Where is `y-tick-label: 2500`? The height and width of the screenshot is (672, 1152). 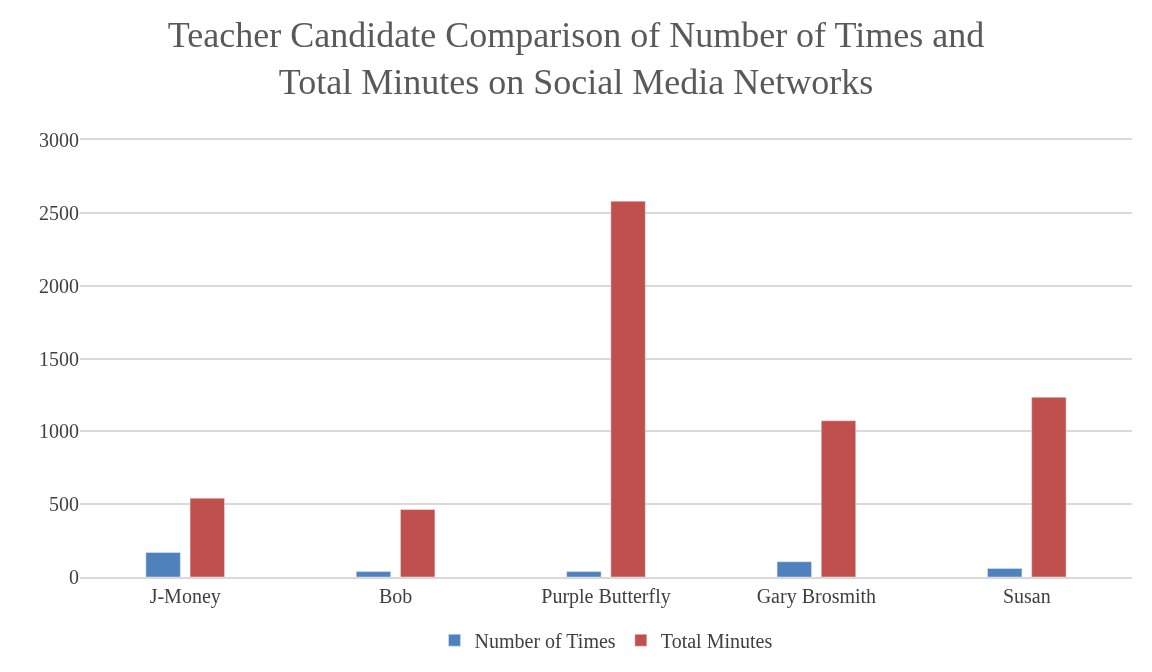 y-tick-label: 2500 is located at coordinates (59, 212).